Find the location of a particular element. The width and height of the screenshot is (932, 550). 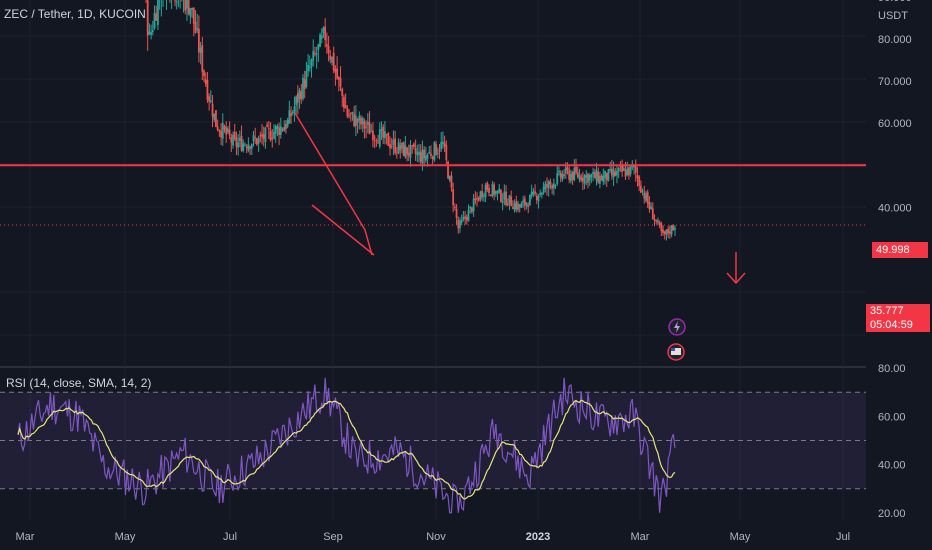

price-tick-label: 80.000 is located at coordinates (895, 40).